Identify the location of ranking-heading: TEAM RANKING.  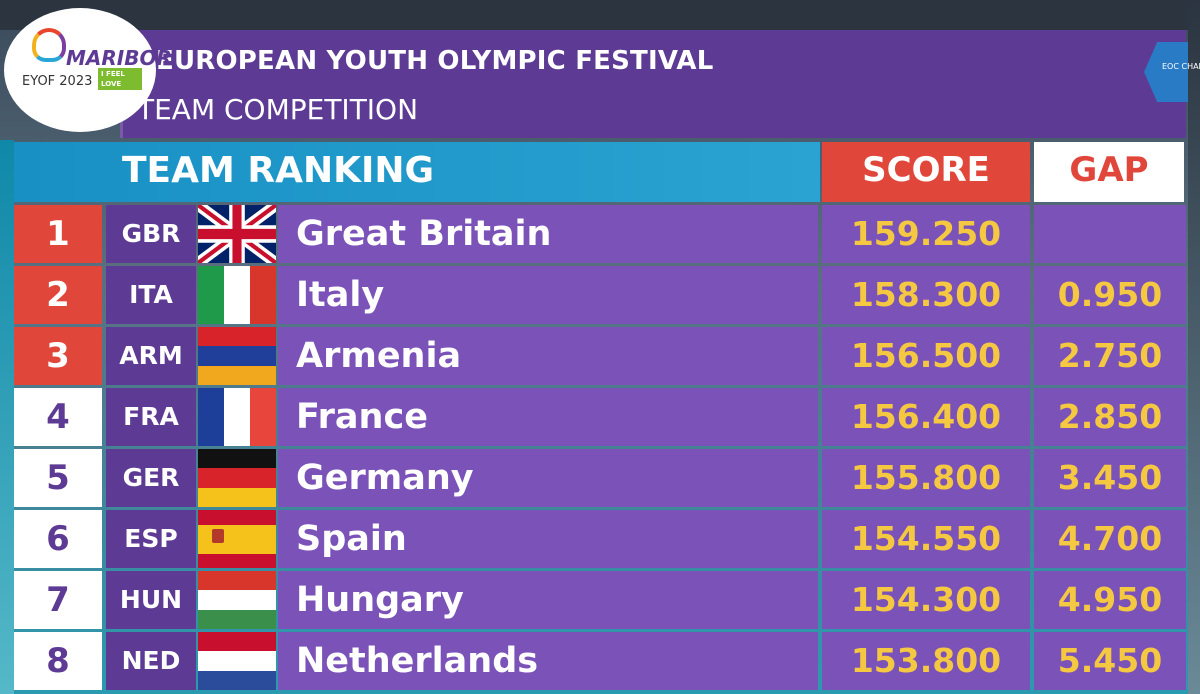
(278, 170).